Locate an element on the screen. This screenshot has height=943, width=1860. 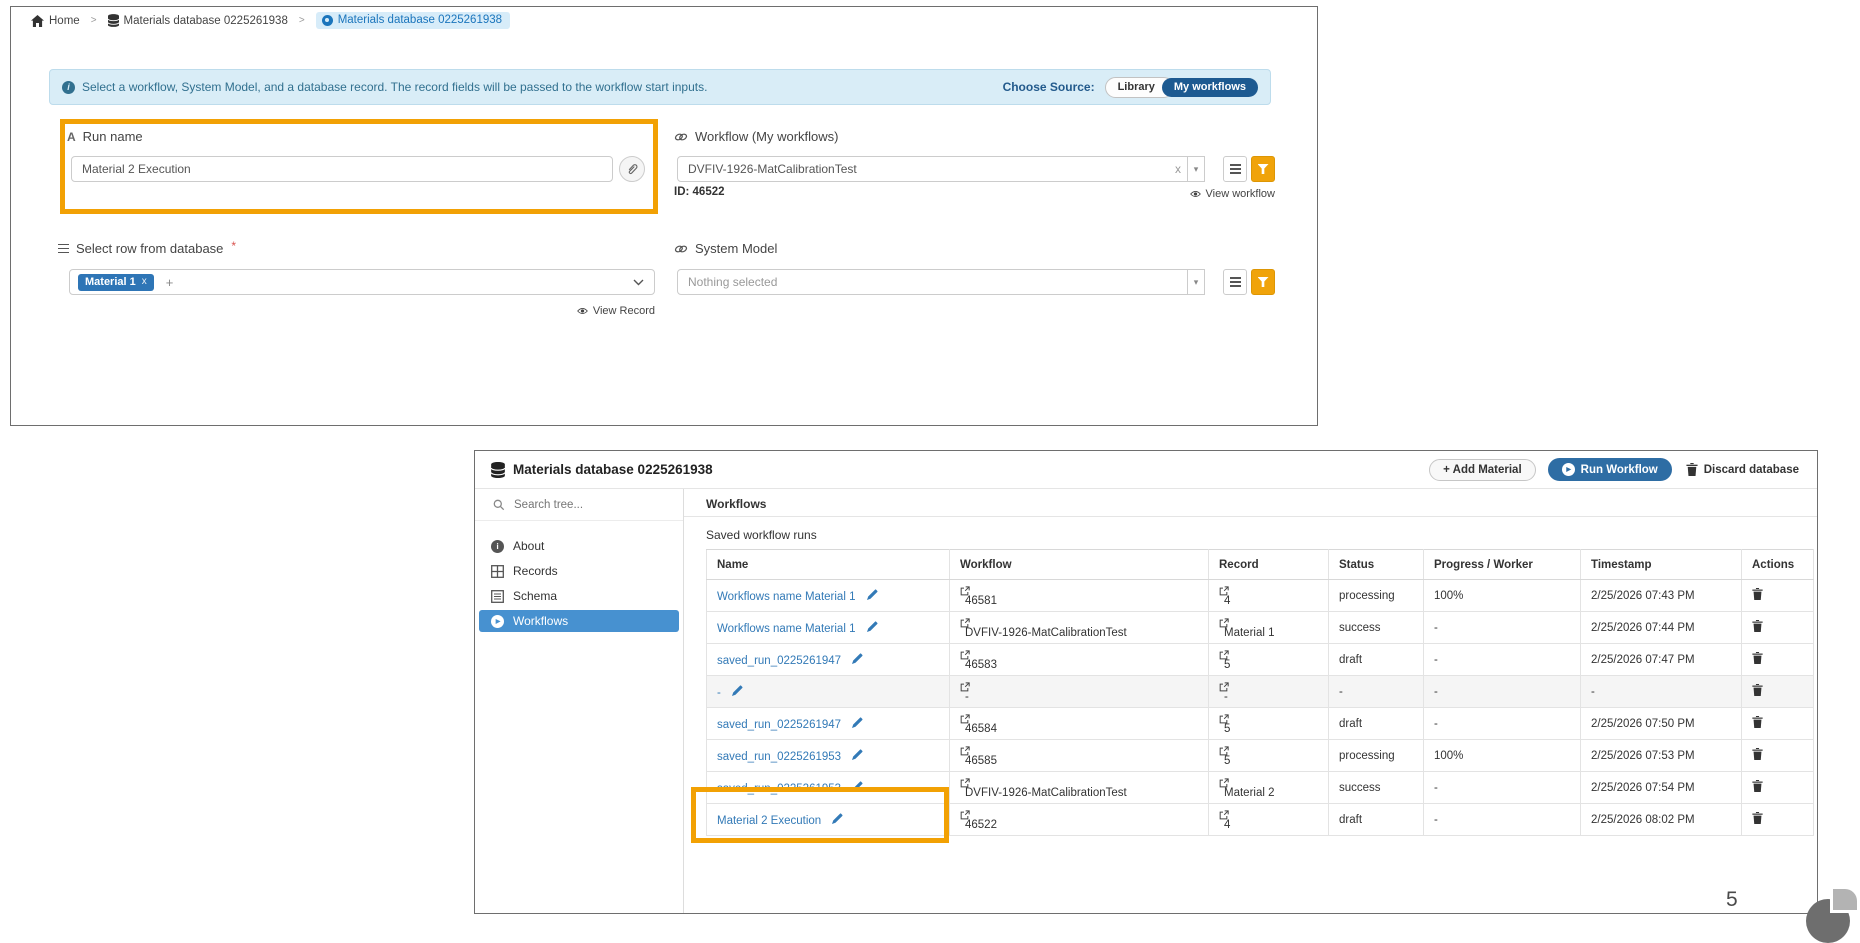
play-icon: ▶ is located at coordinates (497, 621).